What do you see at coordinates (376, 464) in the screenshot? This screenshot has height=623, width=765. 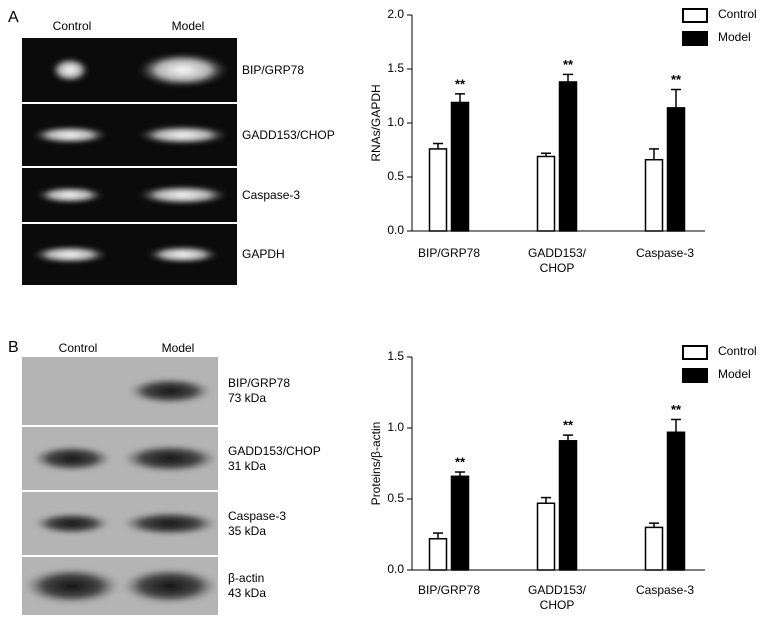 I see `y-axis-label: Proteins/β-actin` at bounding box center [376, 464].